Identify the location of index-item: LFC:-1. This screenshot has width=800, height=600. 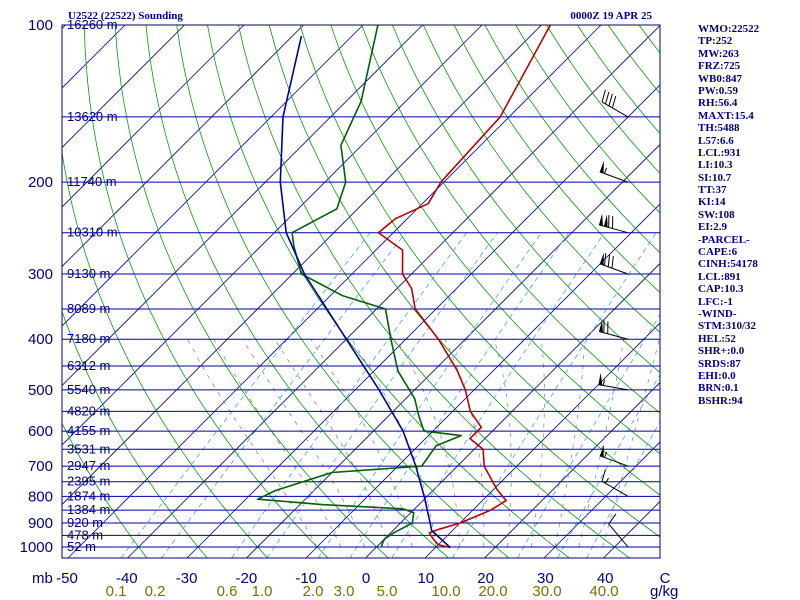
(715, 301).